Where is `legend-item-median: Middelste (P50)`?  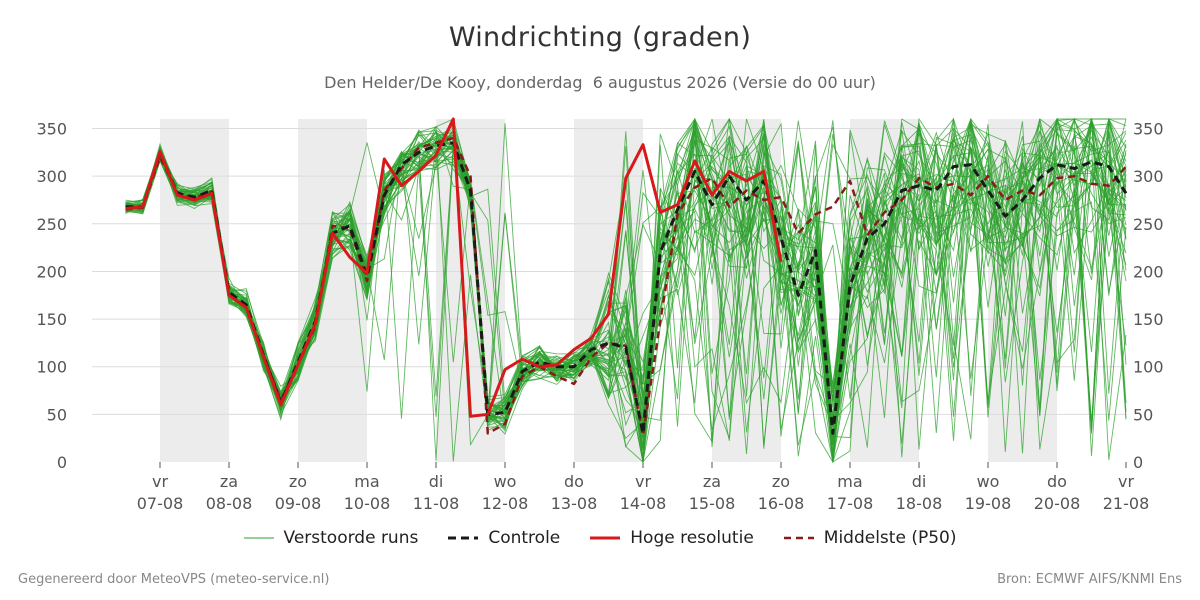
legend-item-median: Middelste (P50) is located at coordinates (870, 538).